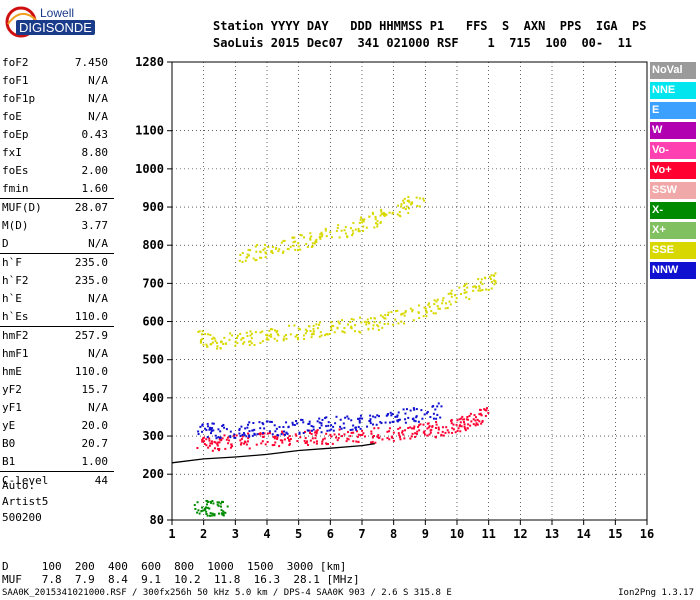  What do you see at coordinates (153, 436) in the screenshot?
I see `y-tick-label: 300` at bounding box center [153, 436].